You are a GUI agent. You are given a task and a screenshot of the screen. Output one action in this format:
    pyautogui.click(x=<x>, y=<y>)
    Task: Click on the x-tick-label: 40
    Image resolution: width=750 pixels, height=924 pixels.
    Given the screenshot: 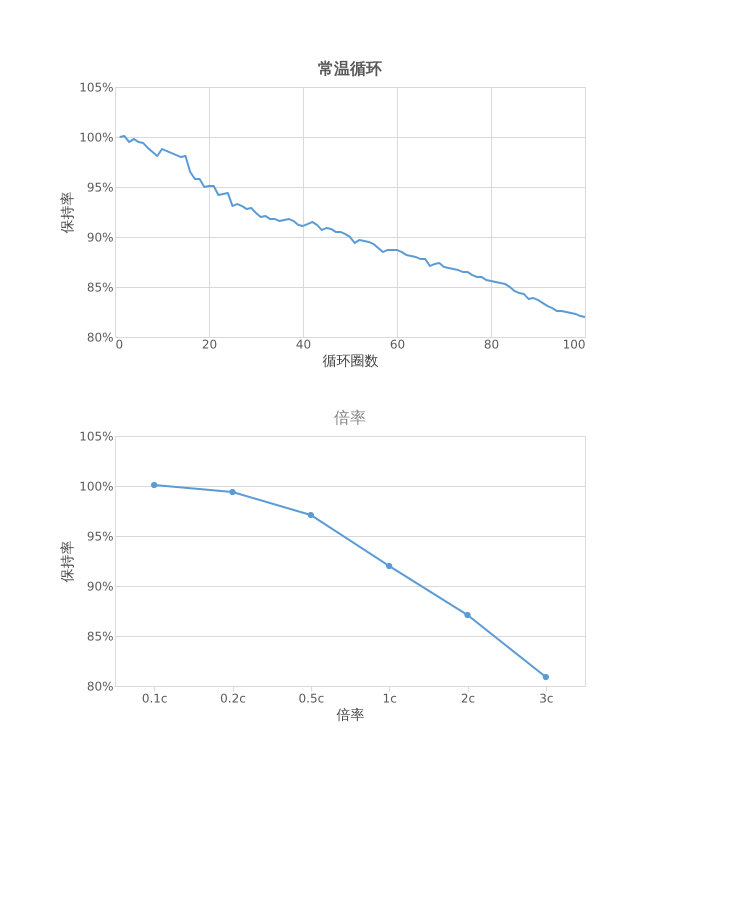 What is the action you would take?
    pyautogui.click(x=304, y=345)
    